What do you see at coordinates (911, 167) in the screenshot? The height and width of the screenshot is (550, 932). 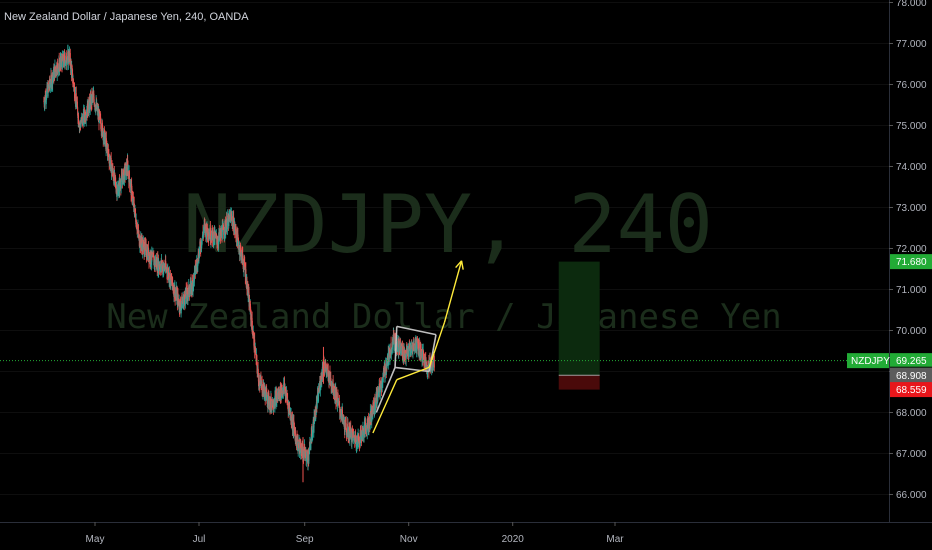 I see `price-tick-label: 74.000` at bounding box center [911, 167].